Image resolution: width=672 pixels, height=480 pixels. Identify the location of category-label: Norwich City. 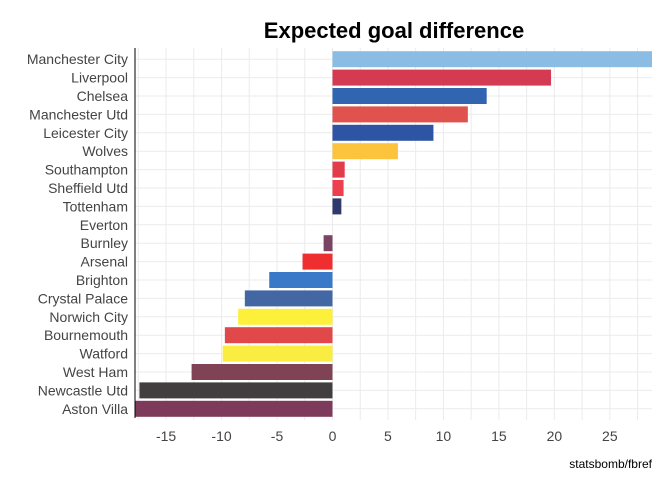
(88, 317).